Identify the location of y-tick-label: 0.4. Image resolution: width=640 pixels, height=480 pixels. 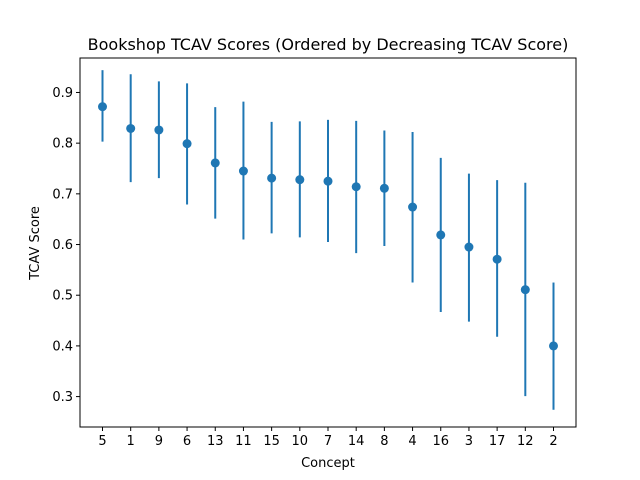
(62, 346).